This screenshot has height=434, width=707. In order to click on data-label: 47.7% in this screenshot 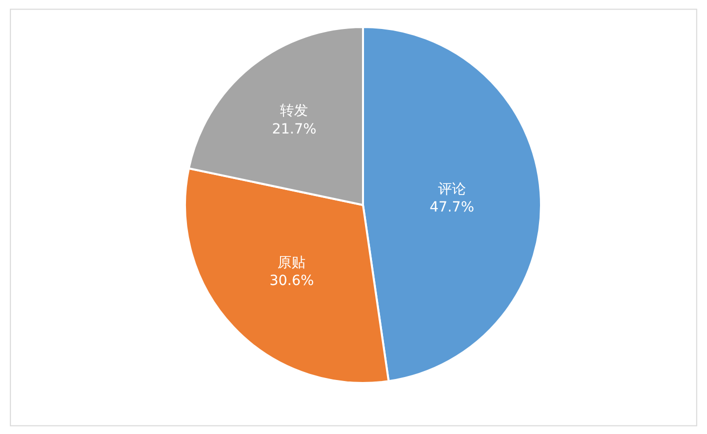, I will do `click(452, 208)`.